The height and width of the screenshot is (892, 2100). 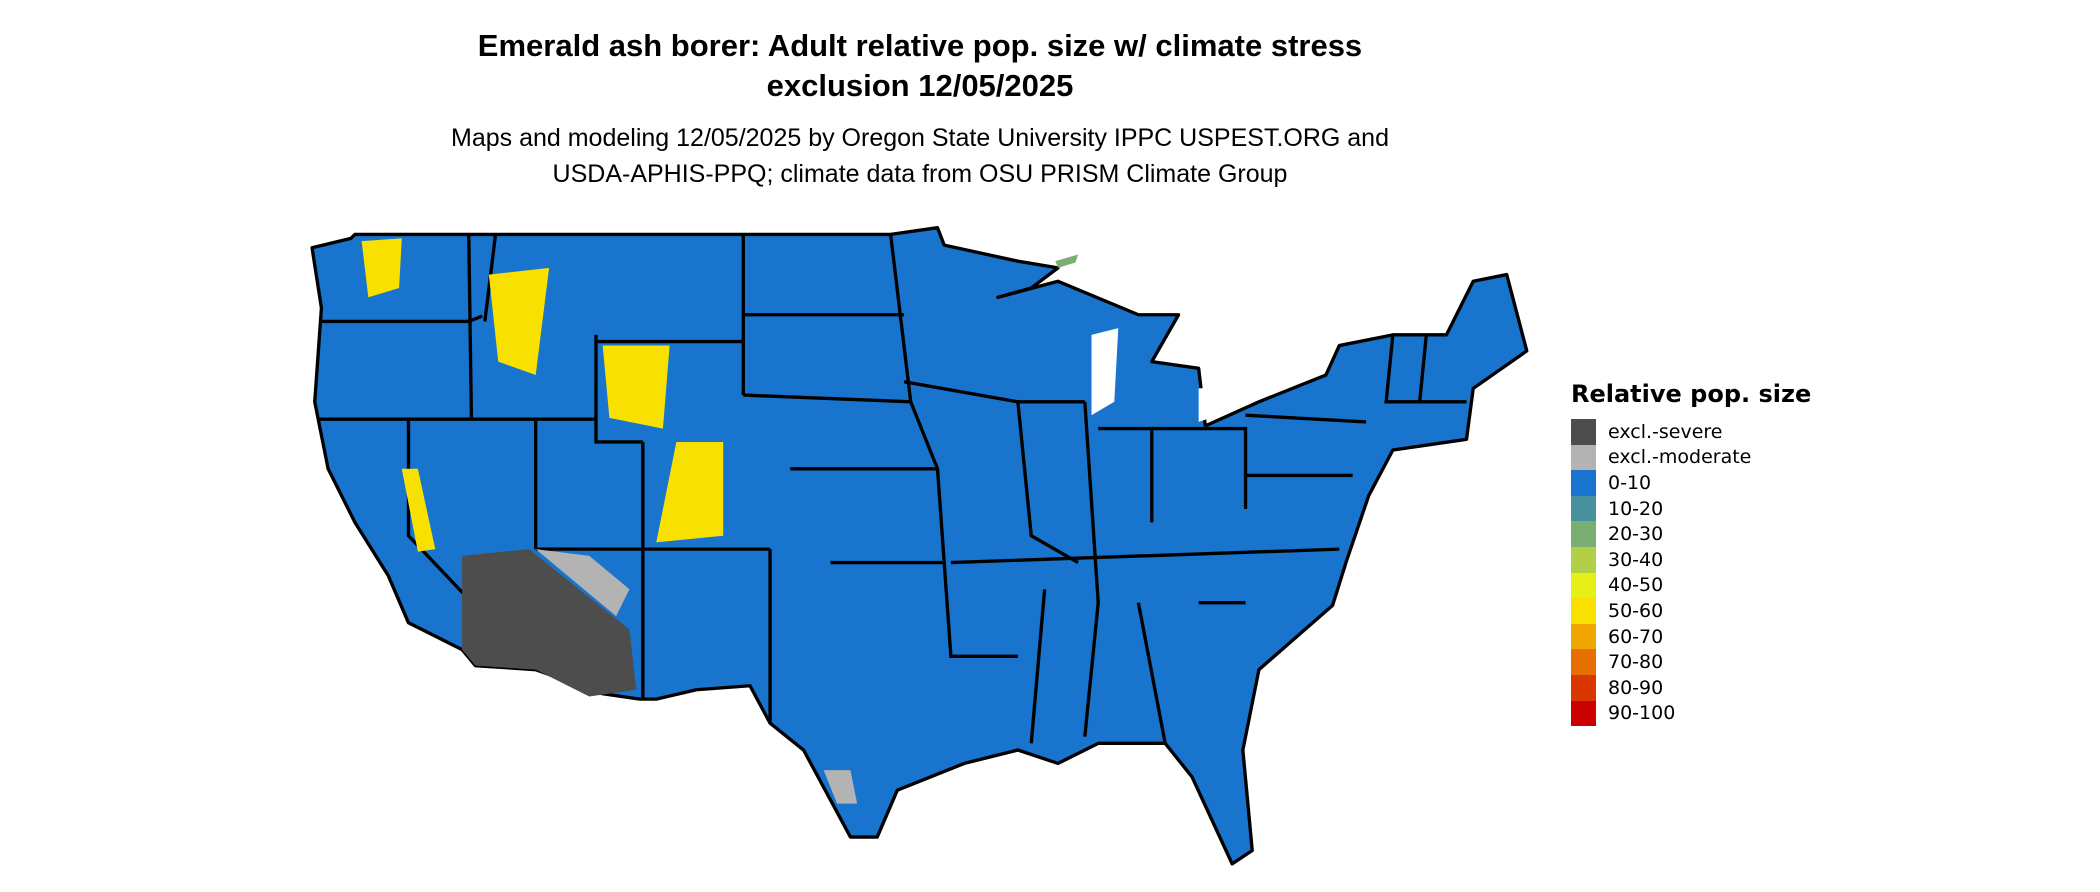 What do you see at coordinates (1691, 394) in the screenshot?
I see `legend-title: Relative pop. size` at bounding box center [1691, 394].